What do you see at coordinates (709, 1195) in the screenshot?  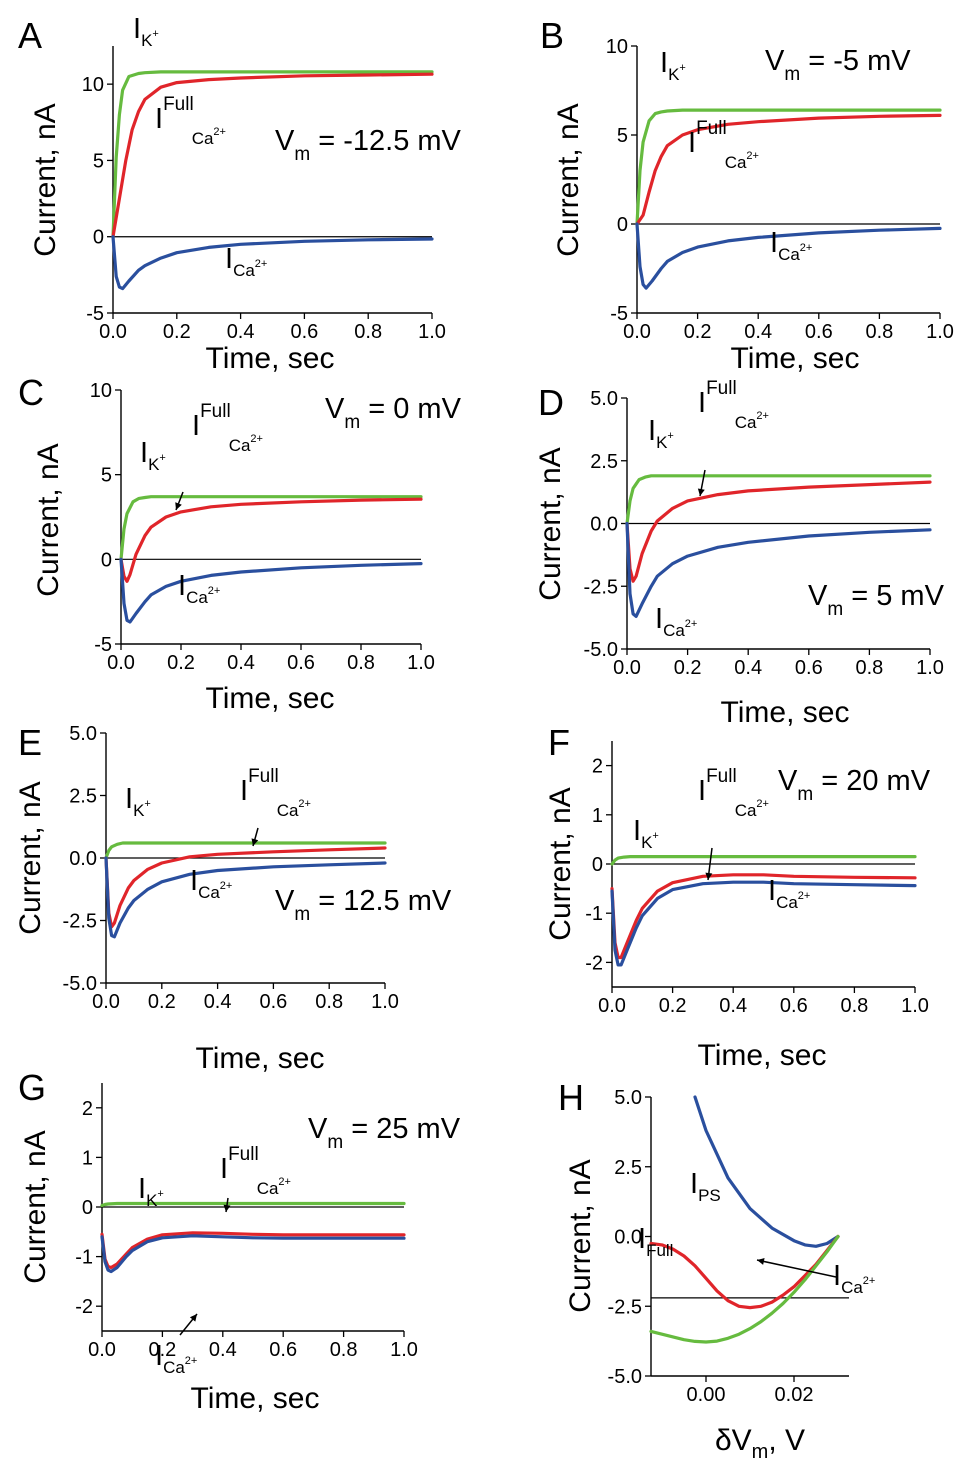 I see `curve-label-sub: PS` at bounding box center [709, 1195].